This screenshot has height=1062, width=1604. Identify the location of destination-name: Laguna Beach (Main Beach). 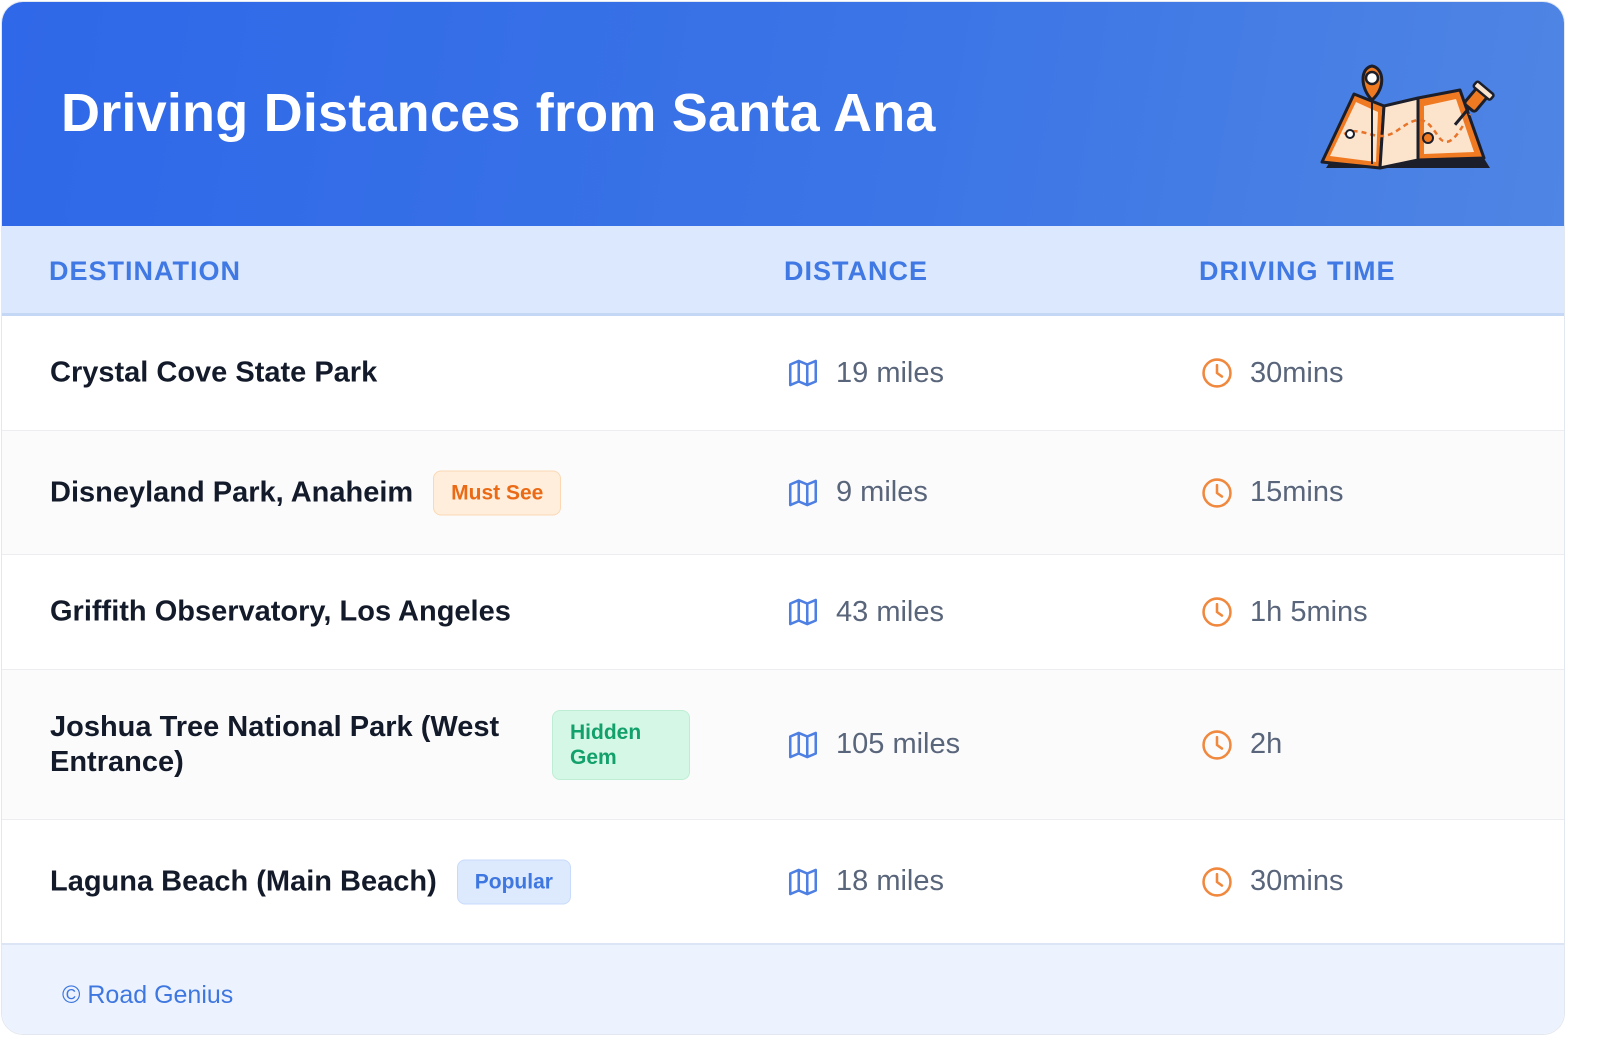
(243, 881).